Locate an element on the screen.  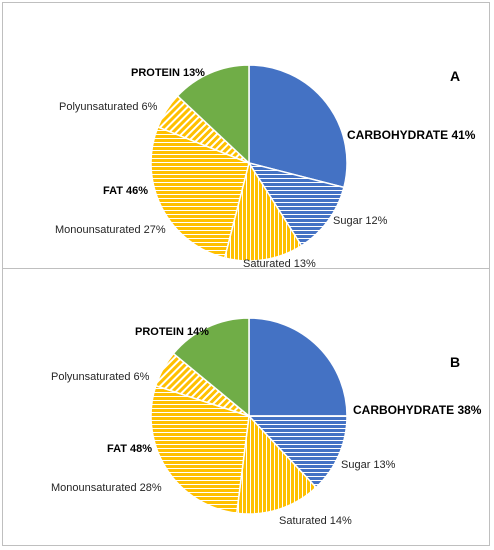
slice-label-saturated-14: Saturated 14% is located at coordinates (315, 521).